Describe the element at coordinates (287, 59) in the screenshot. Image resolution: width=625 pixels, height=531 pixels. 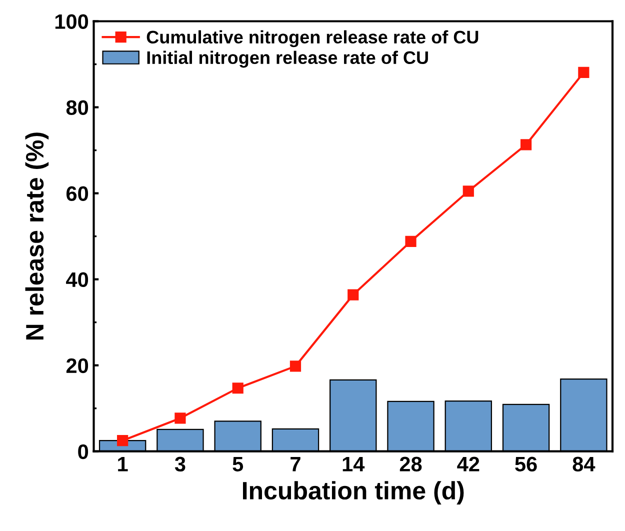
I see `legend-label: Initial nitrogen release rate of CU` at that location.